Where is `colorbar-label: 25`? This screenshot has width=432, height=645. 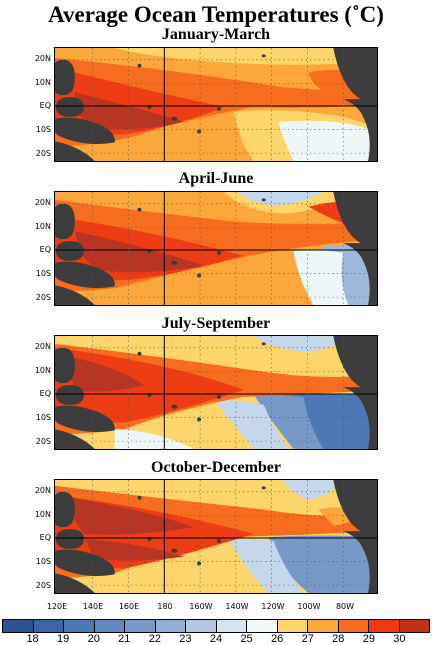 colorbar-label: 25 is located at coordinates (246, 639).